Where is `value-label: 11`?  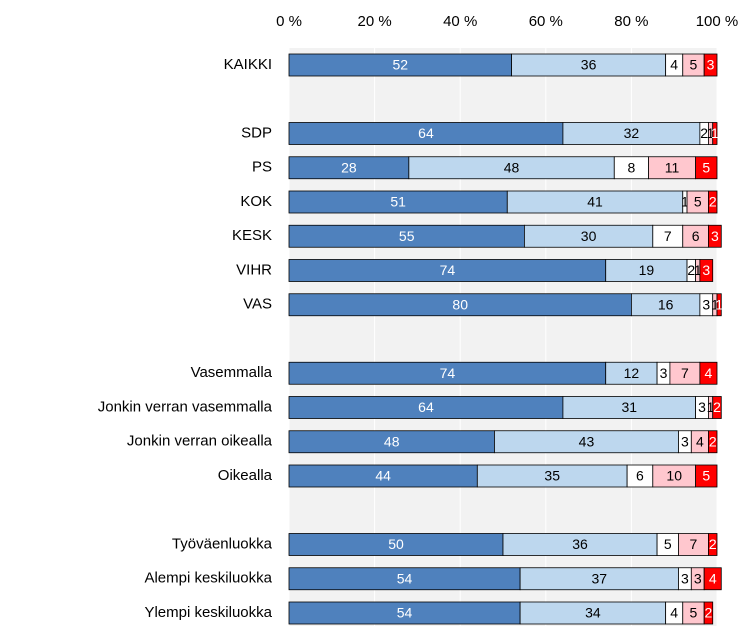
value-label: 11 is located at coordinates (672, 167).